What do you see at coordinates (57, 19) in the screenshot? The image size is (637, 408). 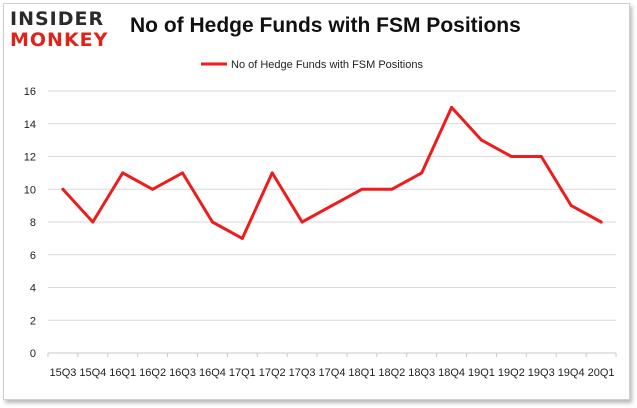 I see `logo-text-insider: INSIDER` at bounding box center [57, 19].